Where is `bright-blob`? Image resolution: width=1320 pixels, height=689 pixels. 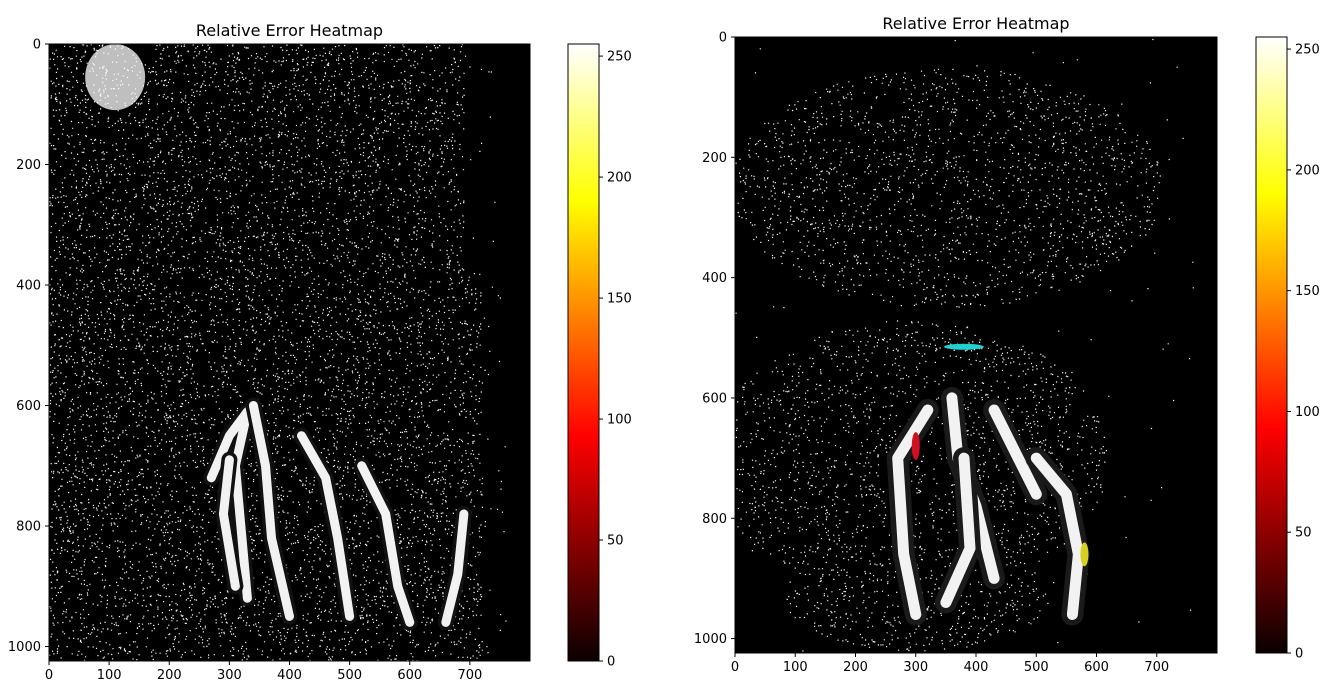
bright-blob is located at coordinates (115, 77).